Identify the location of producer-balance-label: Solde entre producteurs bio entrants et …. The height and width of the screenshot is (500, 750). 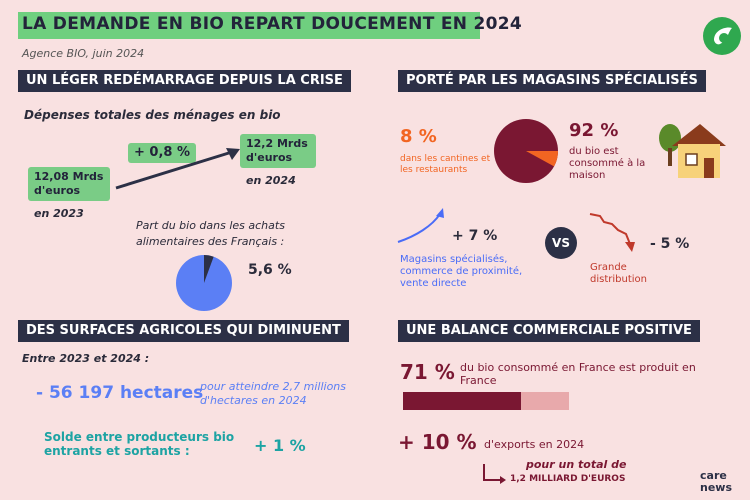
(139, 444).